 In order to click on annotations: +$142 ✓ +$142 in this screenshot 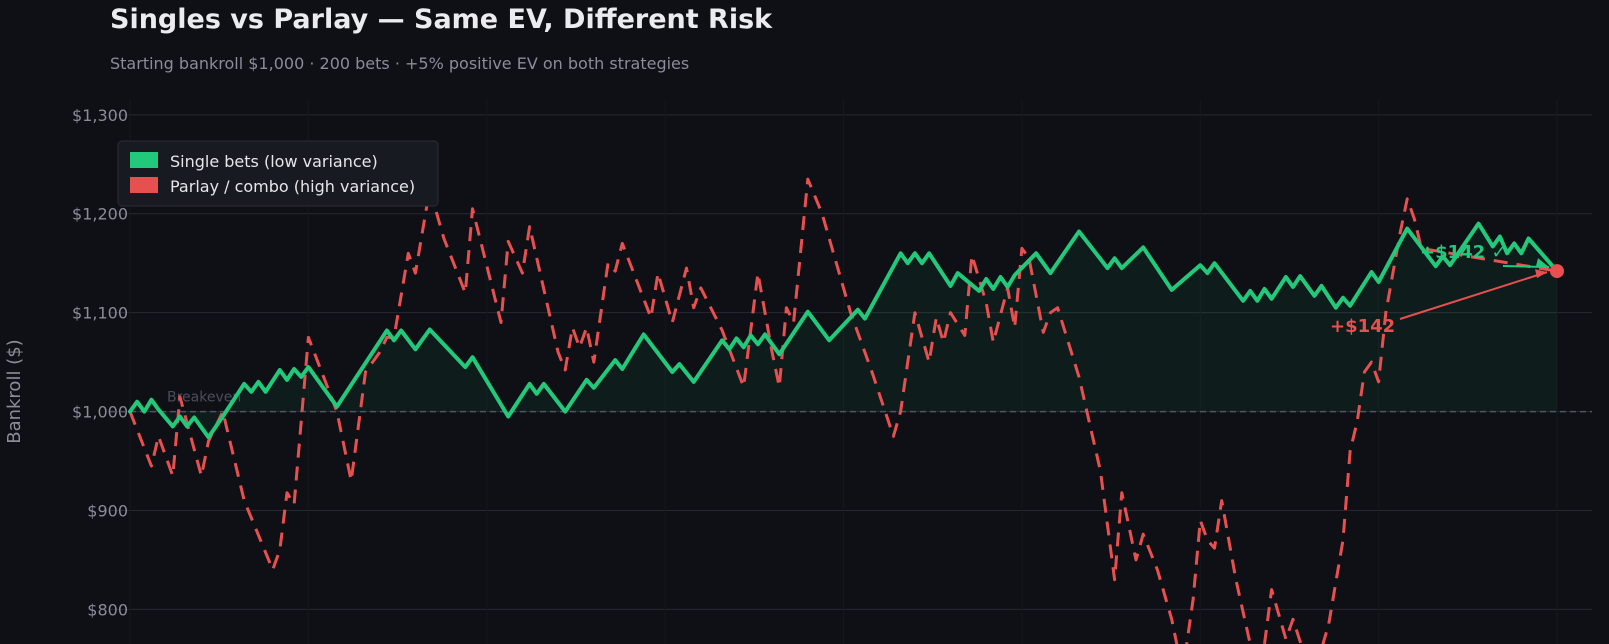, I will do `click(1447, 289)`.